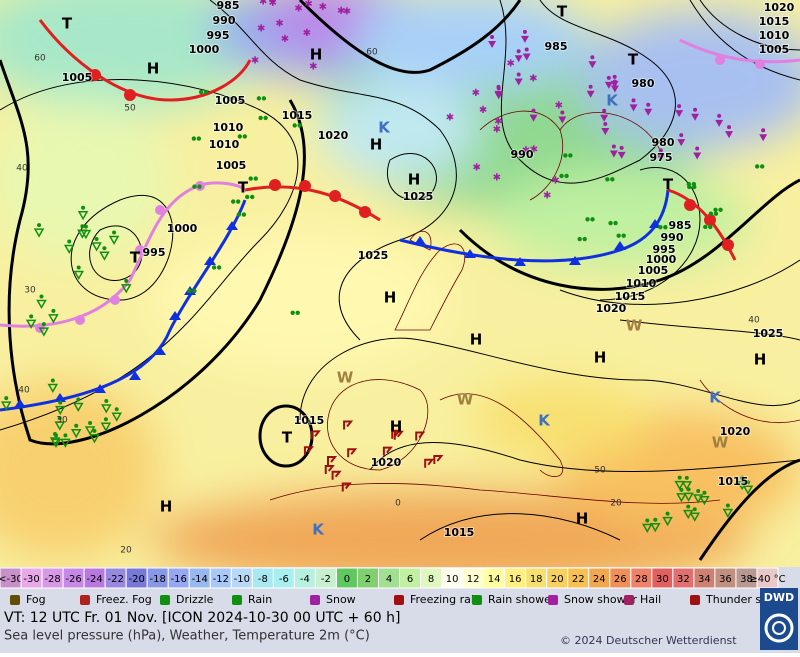  What do you see at coordinates (557, 579) in the screenshot?
I see `scale-label: 20` at bounding box center [557, 579].